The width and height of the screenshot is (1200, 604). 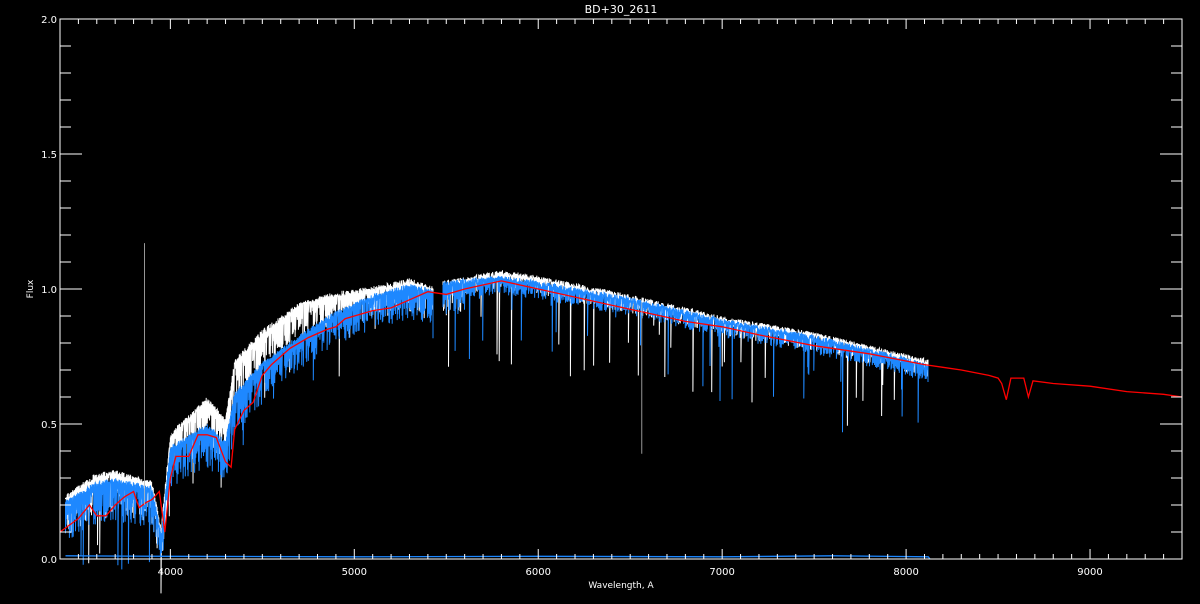 I want to click on y-tick-label: 0.0, so click(x=49, y=560).